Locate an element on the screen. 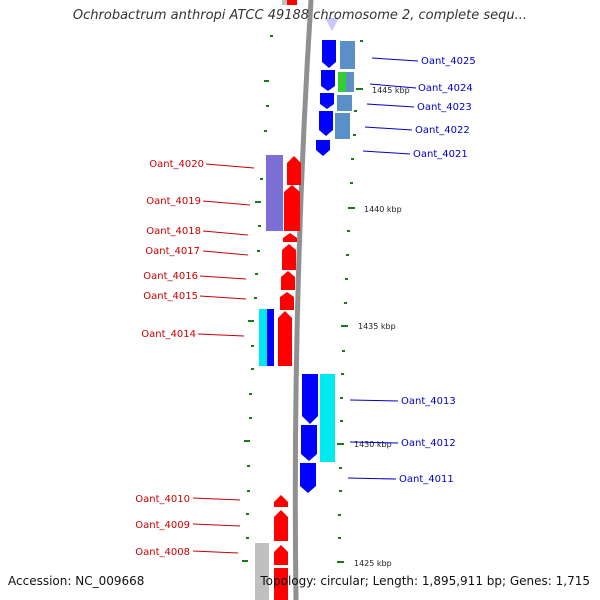  gene-label-oant-4025: Oant_4025 is located at coordinates (448, 61).